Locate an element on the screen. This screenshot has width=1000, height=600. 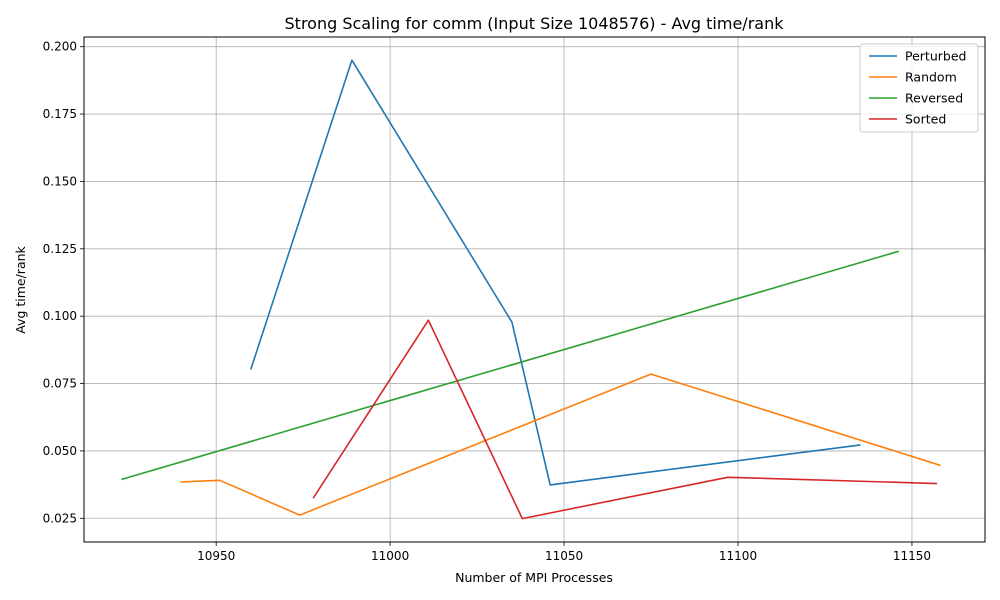
legend-label: Random is located at coordinates (931, 77).